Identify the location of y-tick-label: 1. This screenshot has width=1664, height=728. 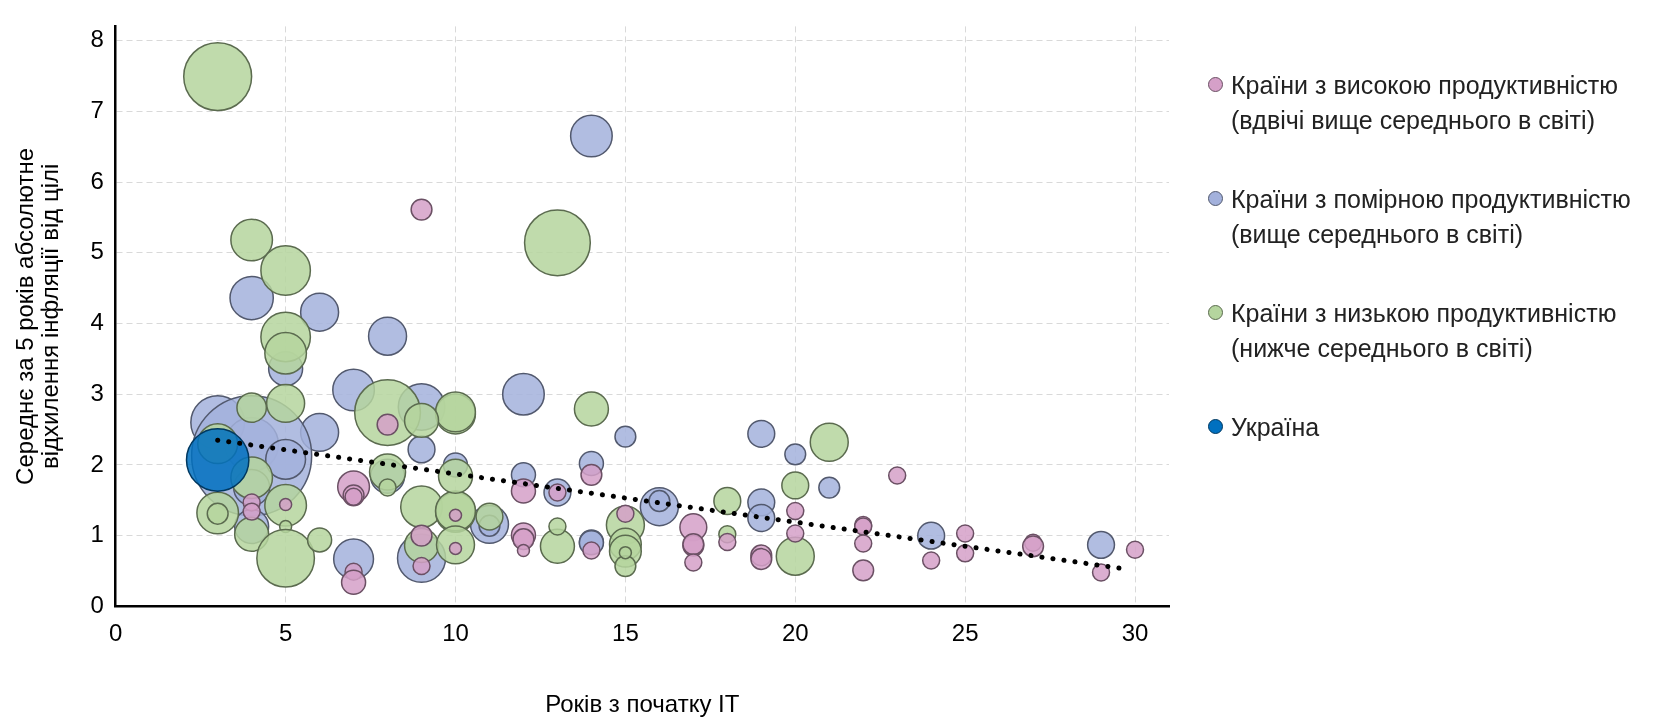
(97, 534).